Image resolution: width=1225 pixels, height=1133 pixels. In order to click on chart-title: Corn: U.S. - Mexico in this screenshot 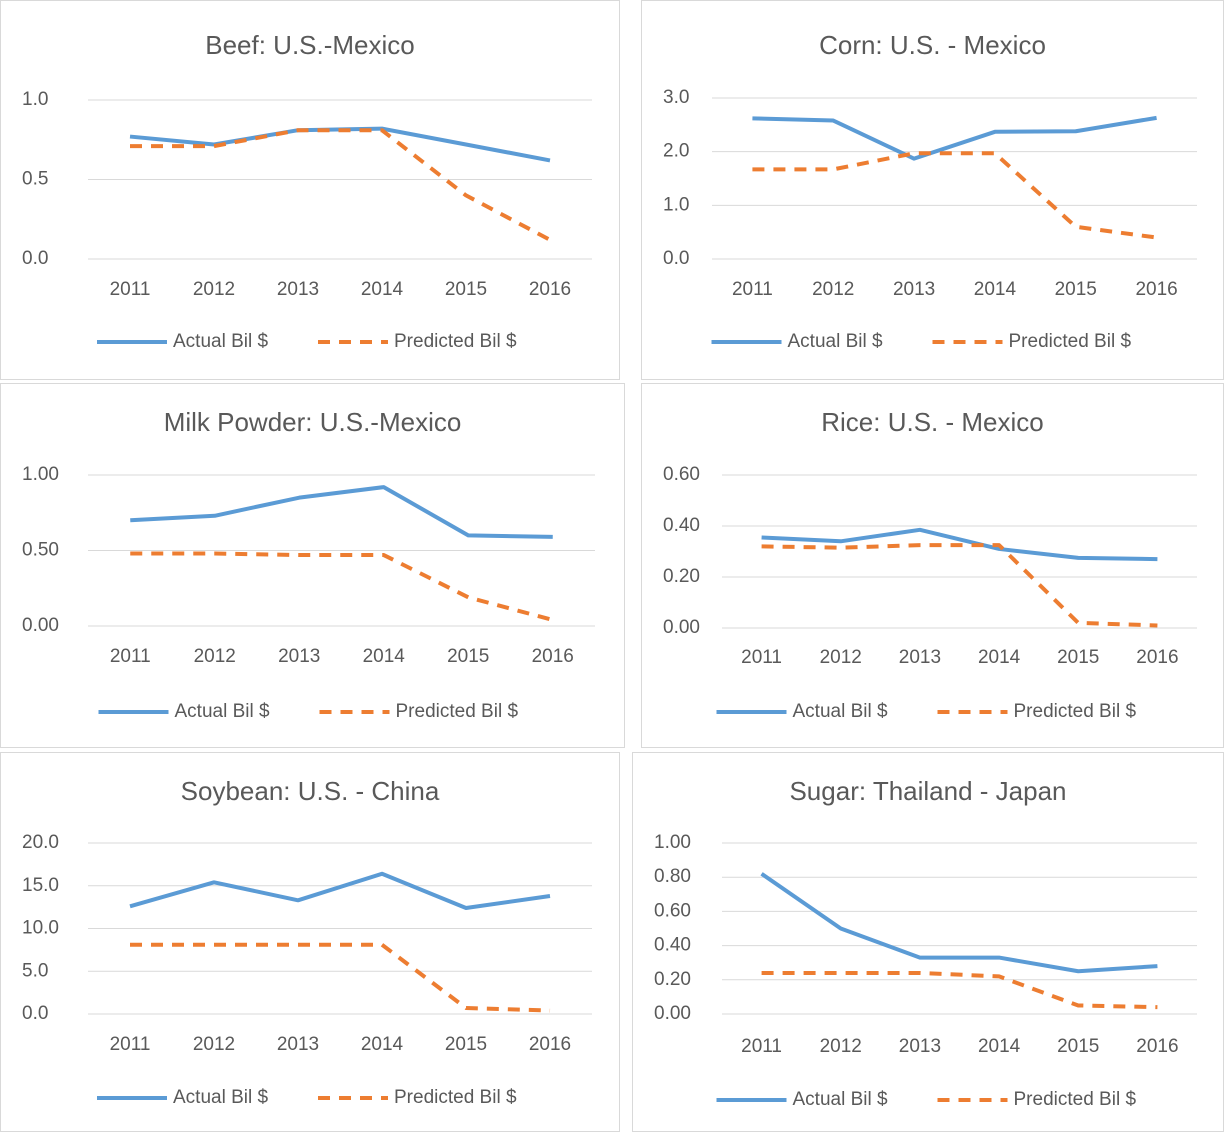, I will do `click(932, 45)`.